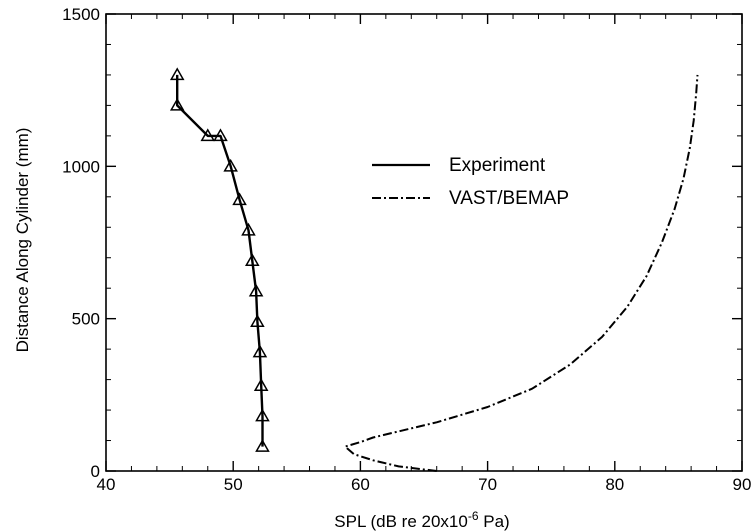 Image resolution: width=756 pixels, height=531 pixels. What do you see at coordinates (421, 520) in the screenshot?
I see `x-axis-title: SPL (dB re 20x10-6 Pa)` at bounding box center [421, 520].